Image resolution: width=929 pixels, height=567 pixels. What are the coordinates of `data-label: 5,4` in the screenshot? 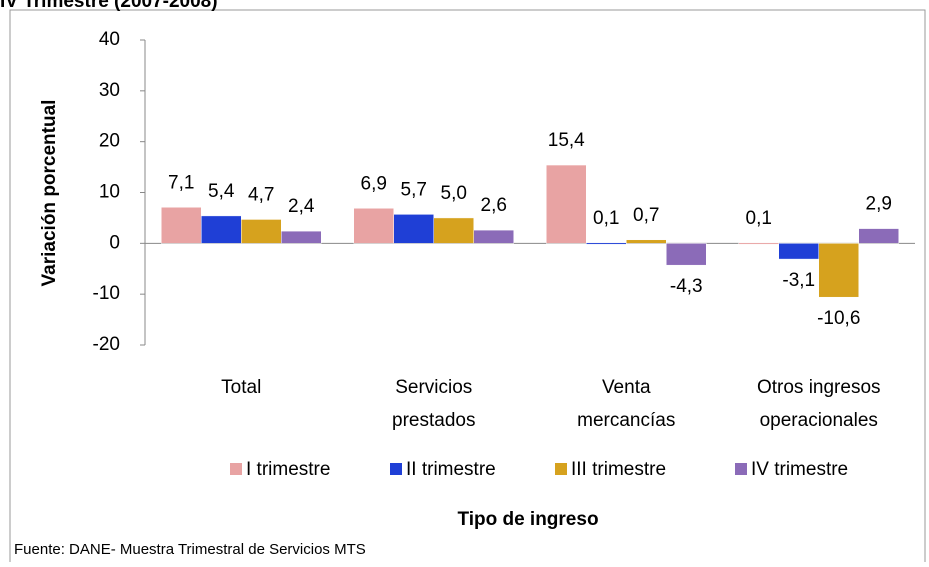 It's located at (221, 191).